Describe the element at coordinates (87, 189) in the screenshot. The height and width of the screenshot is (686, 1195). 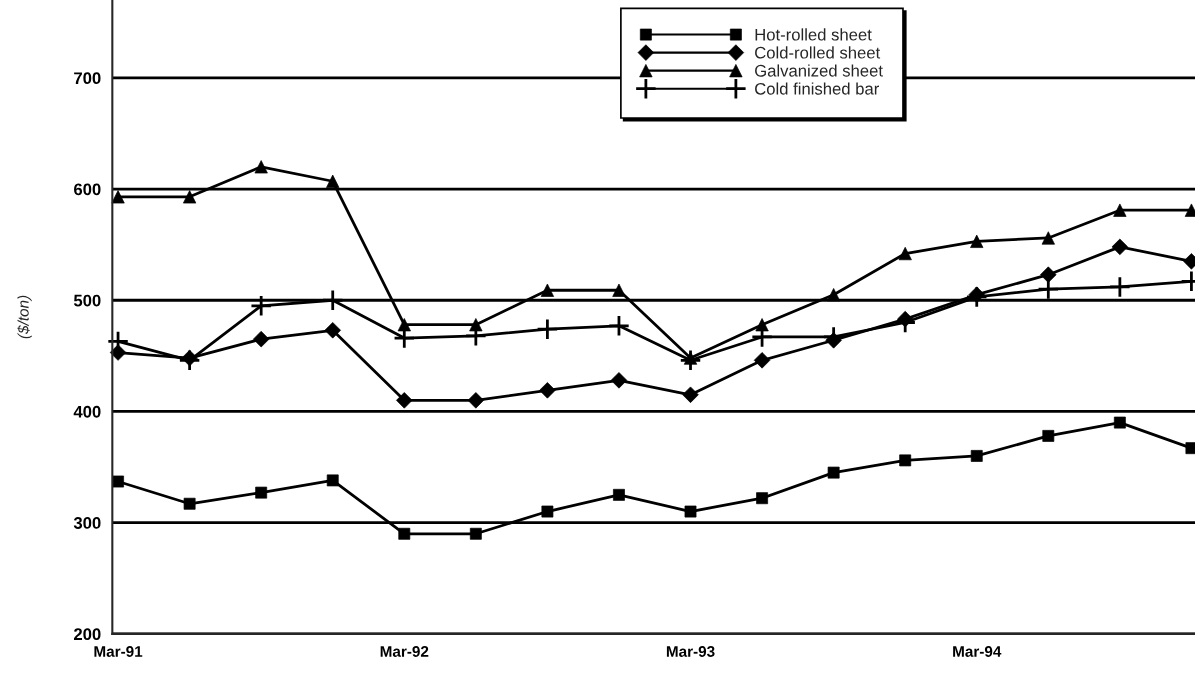
I see `y-tick-label: 600` at that location.